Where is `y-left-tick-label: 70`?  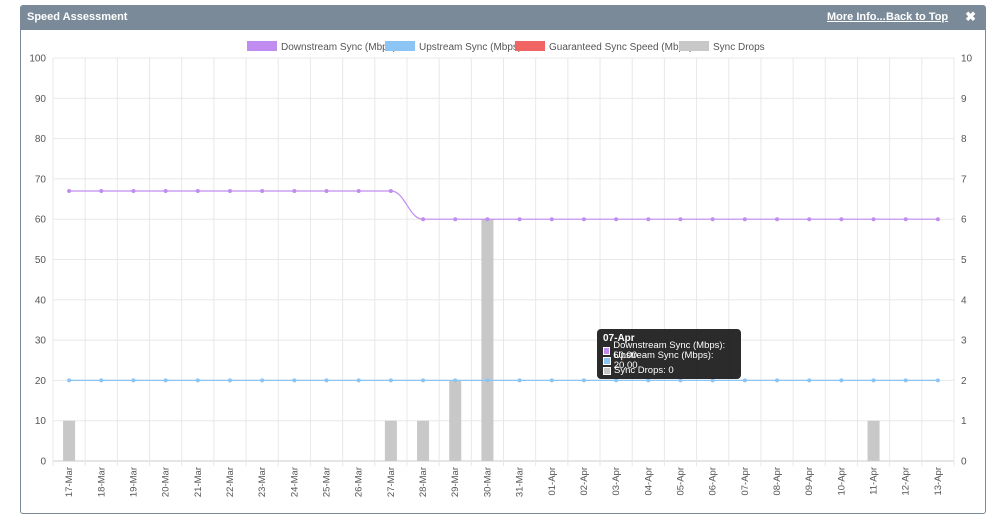
y-left-tick-label: 70 is located at coordinates (41, 179).